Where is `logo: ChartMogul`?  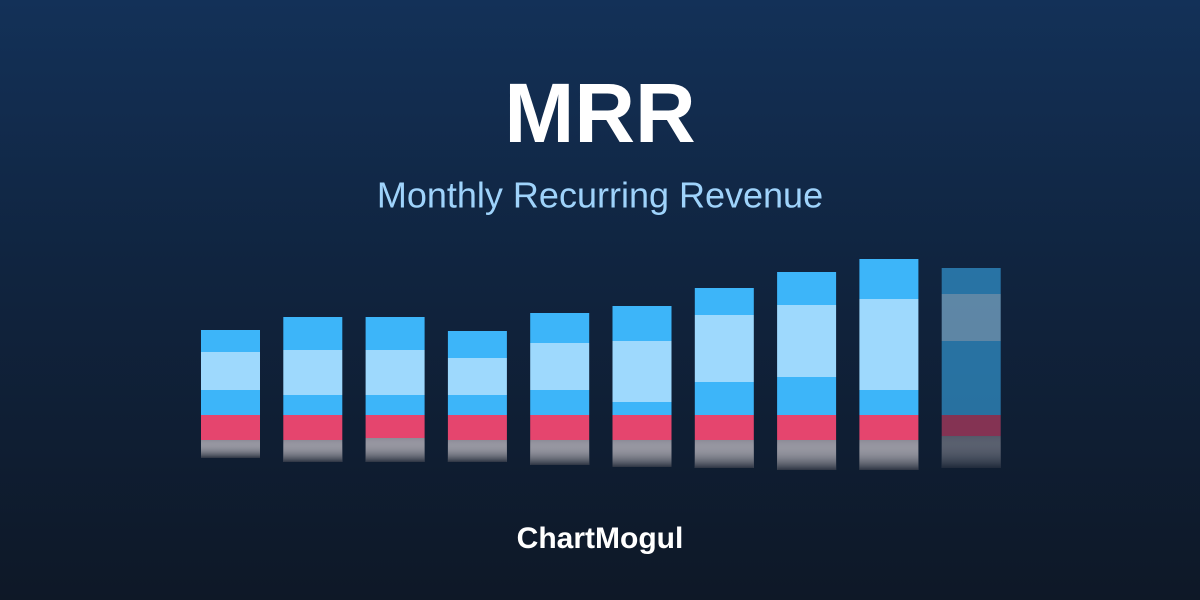 logo: ChartMogul is located at coordinates (600, 538).